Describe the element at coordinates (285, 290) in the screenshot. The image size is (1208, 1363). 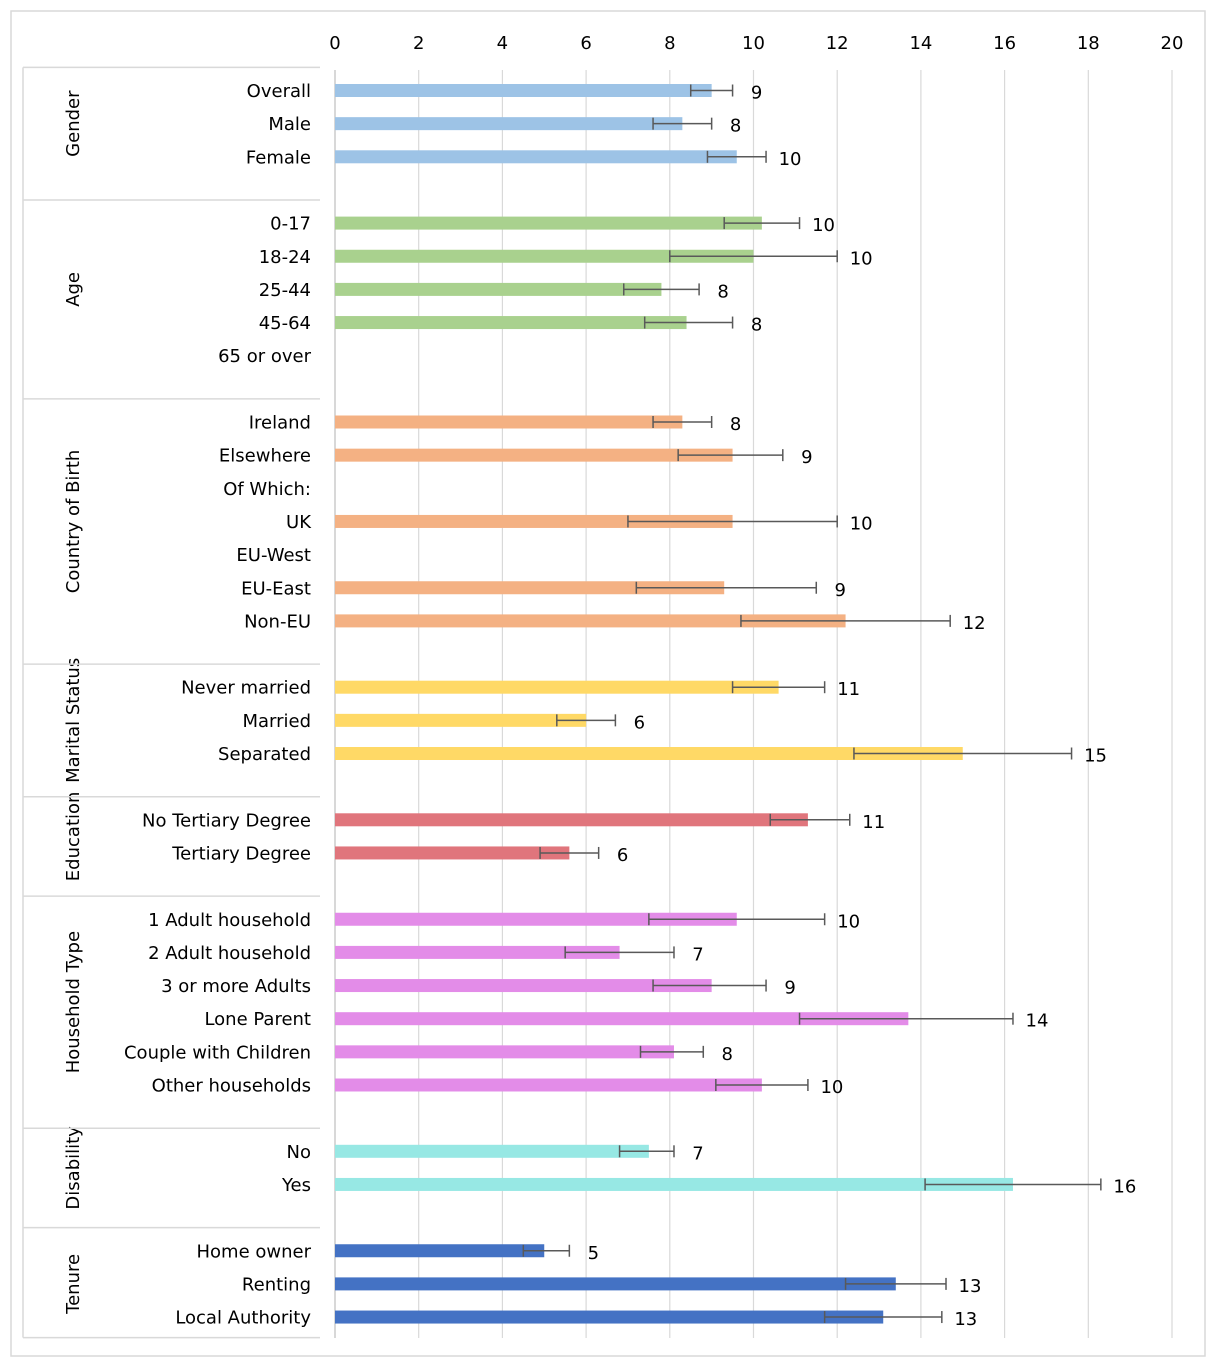
I see `category-label: 25-44` at that location.